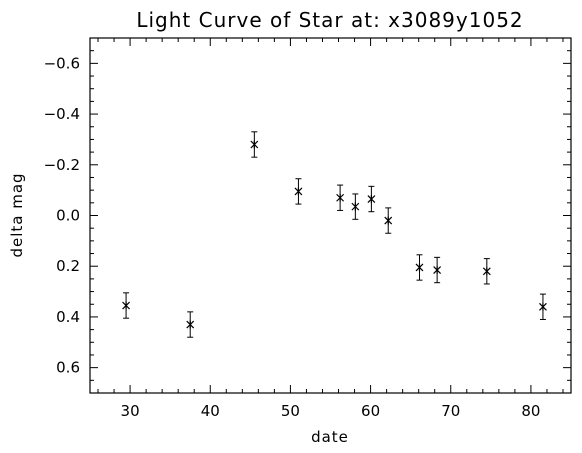  Describe the element at coordinates (450, 411) in the screenshot. I see `x-tick-label: 70` at that location.